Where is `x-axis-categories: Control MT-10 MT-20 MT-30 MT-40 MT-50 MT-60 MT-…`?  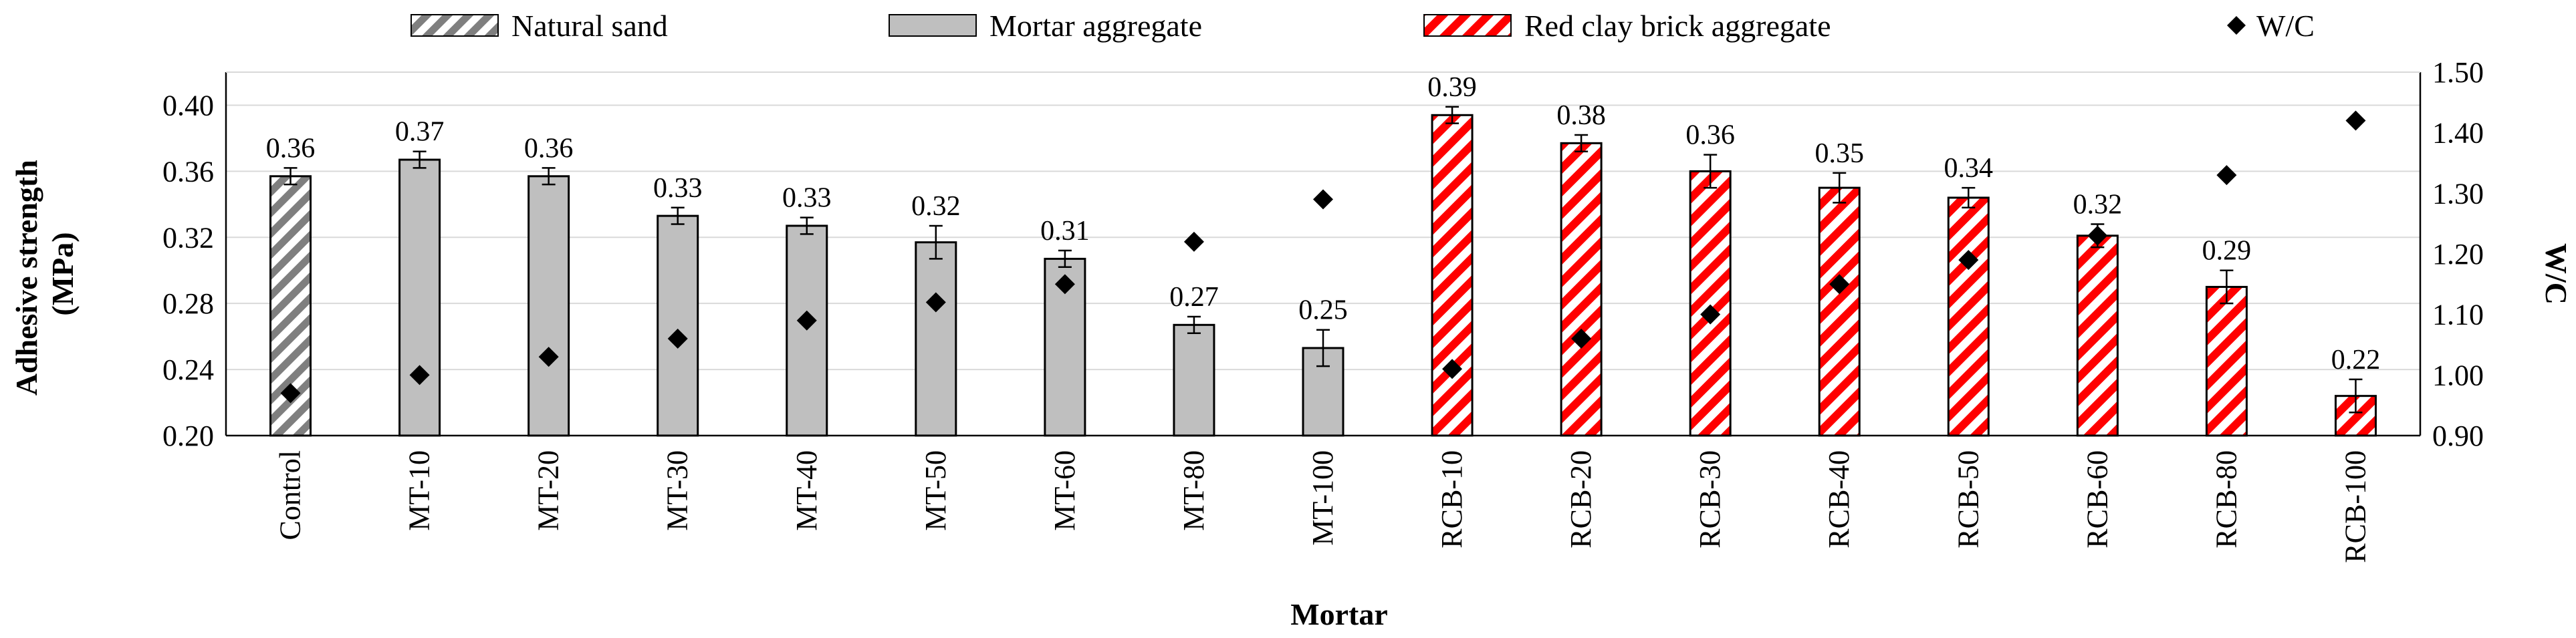
x-axis-categories: Control MT-10 MT-20 MT-30 MT-40 MT-50 MT-60 MT-… is located at coordinates (1323, 507).